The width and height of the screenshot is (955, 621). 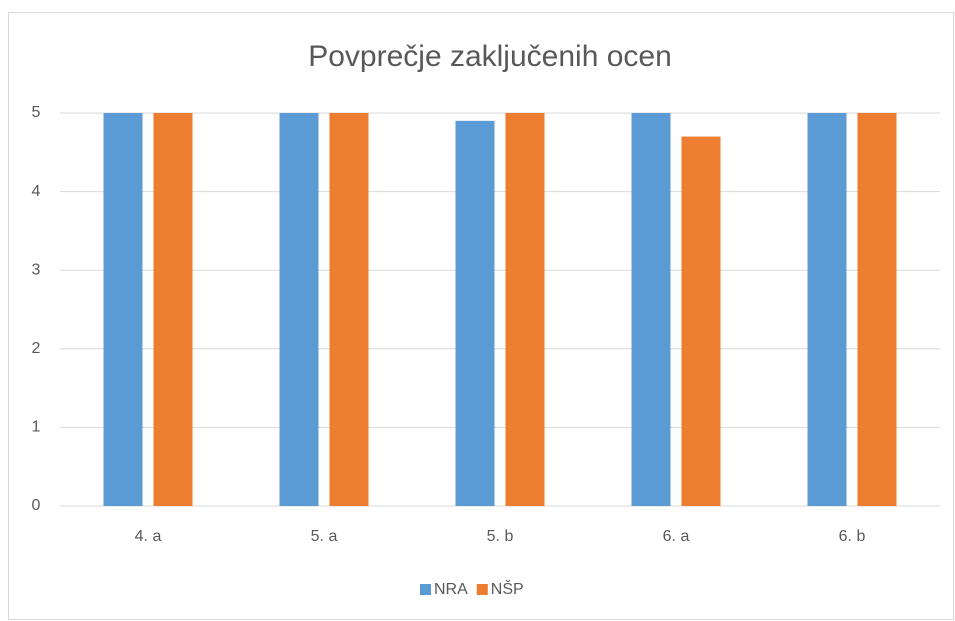 What do you see at coordinates (500, 536) in the screenshot?
I see `x-tick-label: 5. b` at bounding box center [500, 536].